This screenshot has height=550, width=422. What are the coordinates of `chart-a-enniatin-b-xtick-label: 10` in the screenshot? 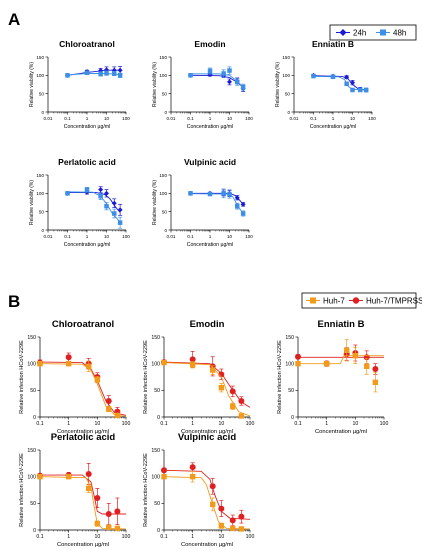 It's located at (353, 118).